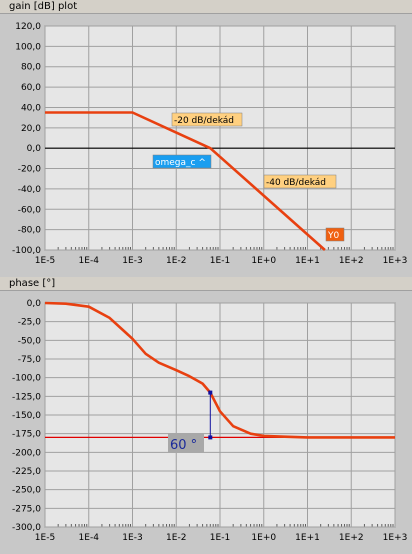  I want to click on y-tick-label: -50,0, so click(30, 341).